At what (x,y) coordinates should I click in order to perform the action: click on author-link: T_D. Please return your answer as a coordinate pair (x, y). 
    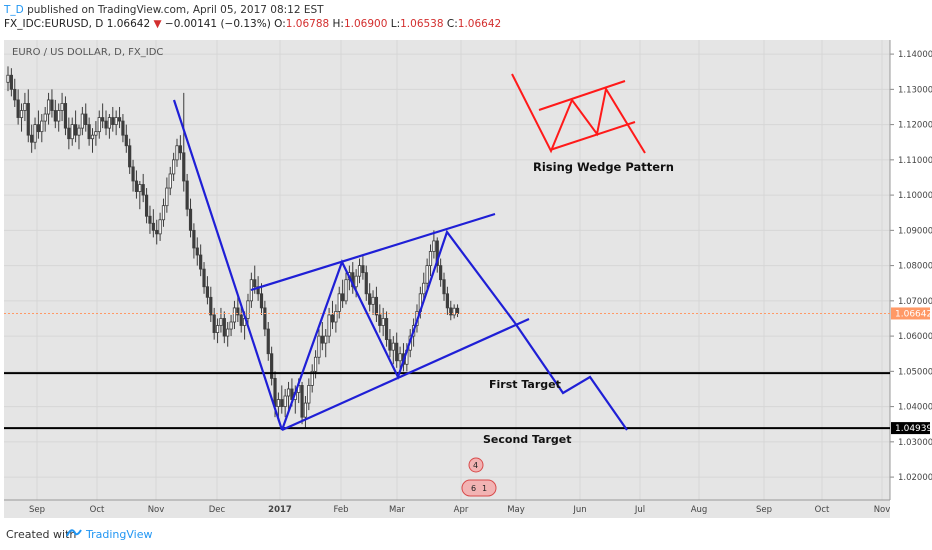
    Looking at the image, I should click on (14, 10).